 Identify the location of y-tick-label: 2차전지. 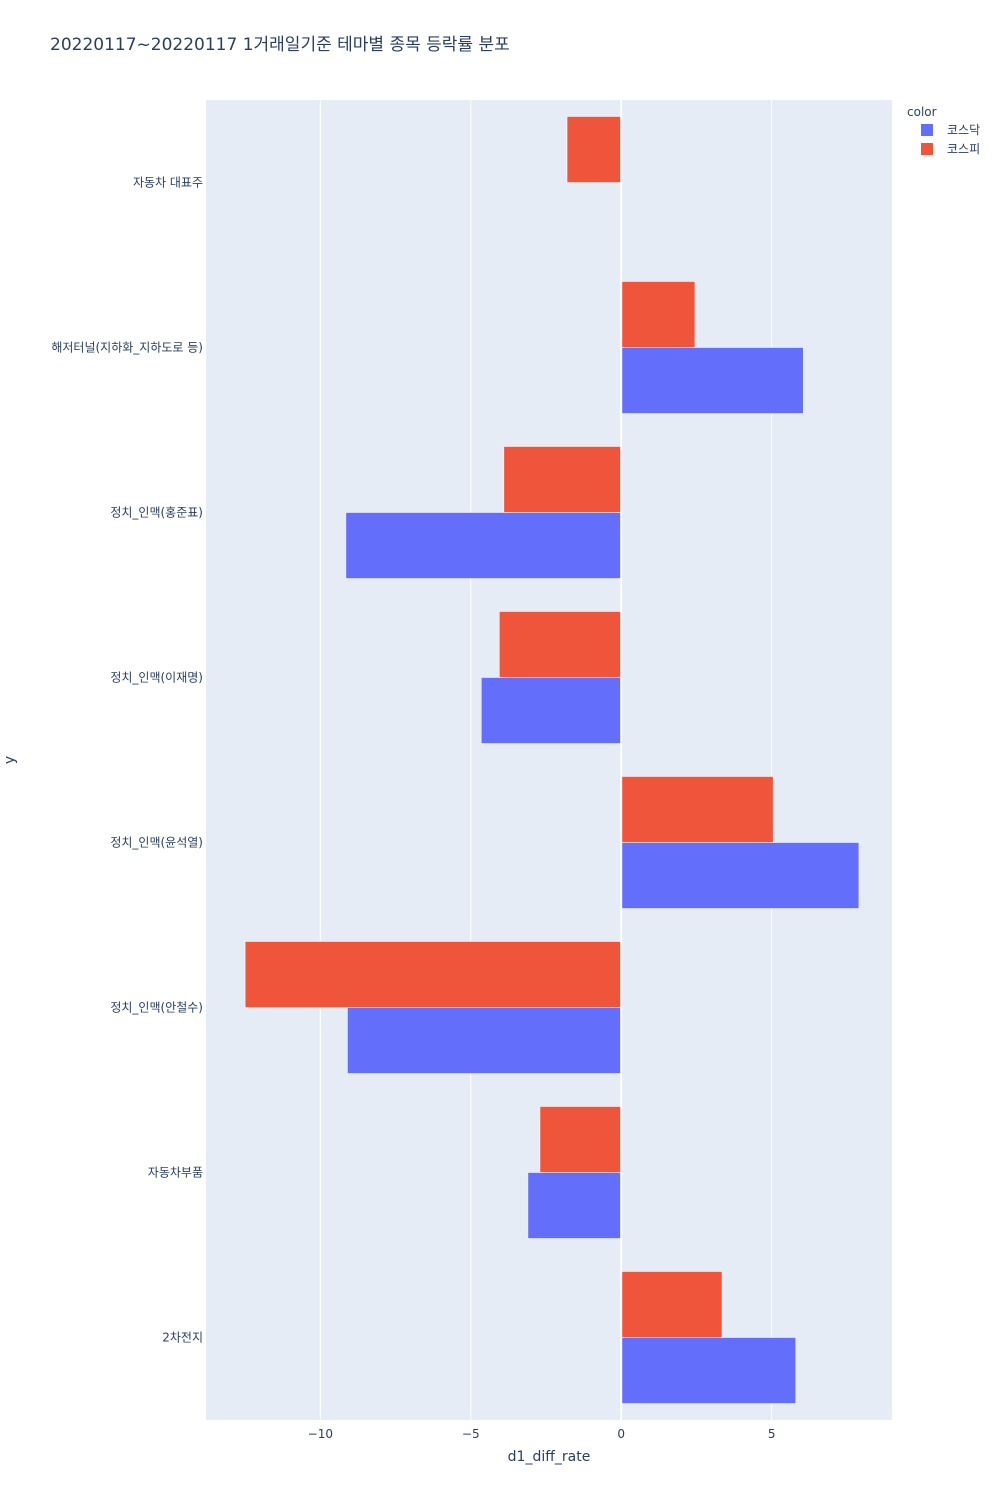
(182, 1338).